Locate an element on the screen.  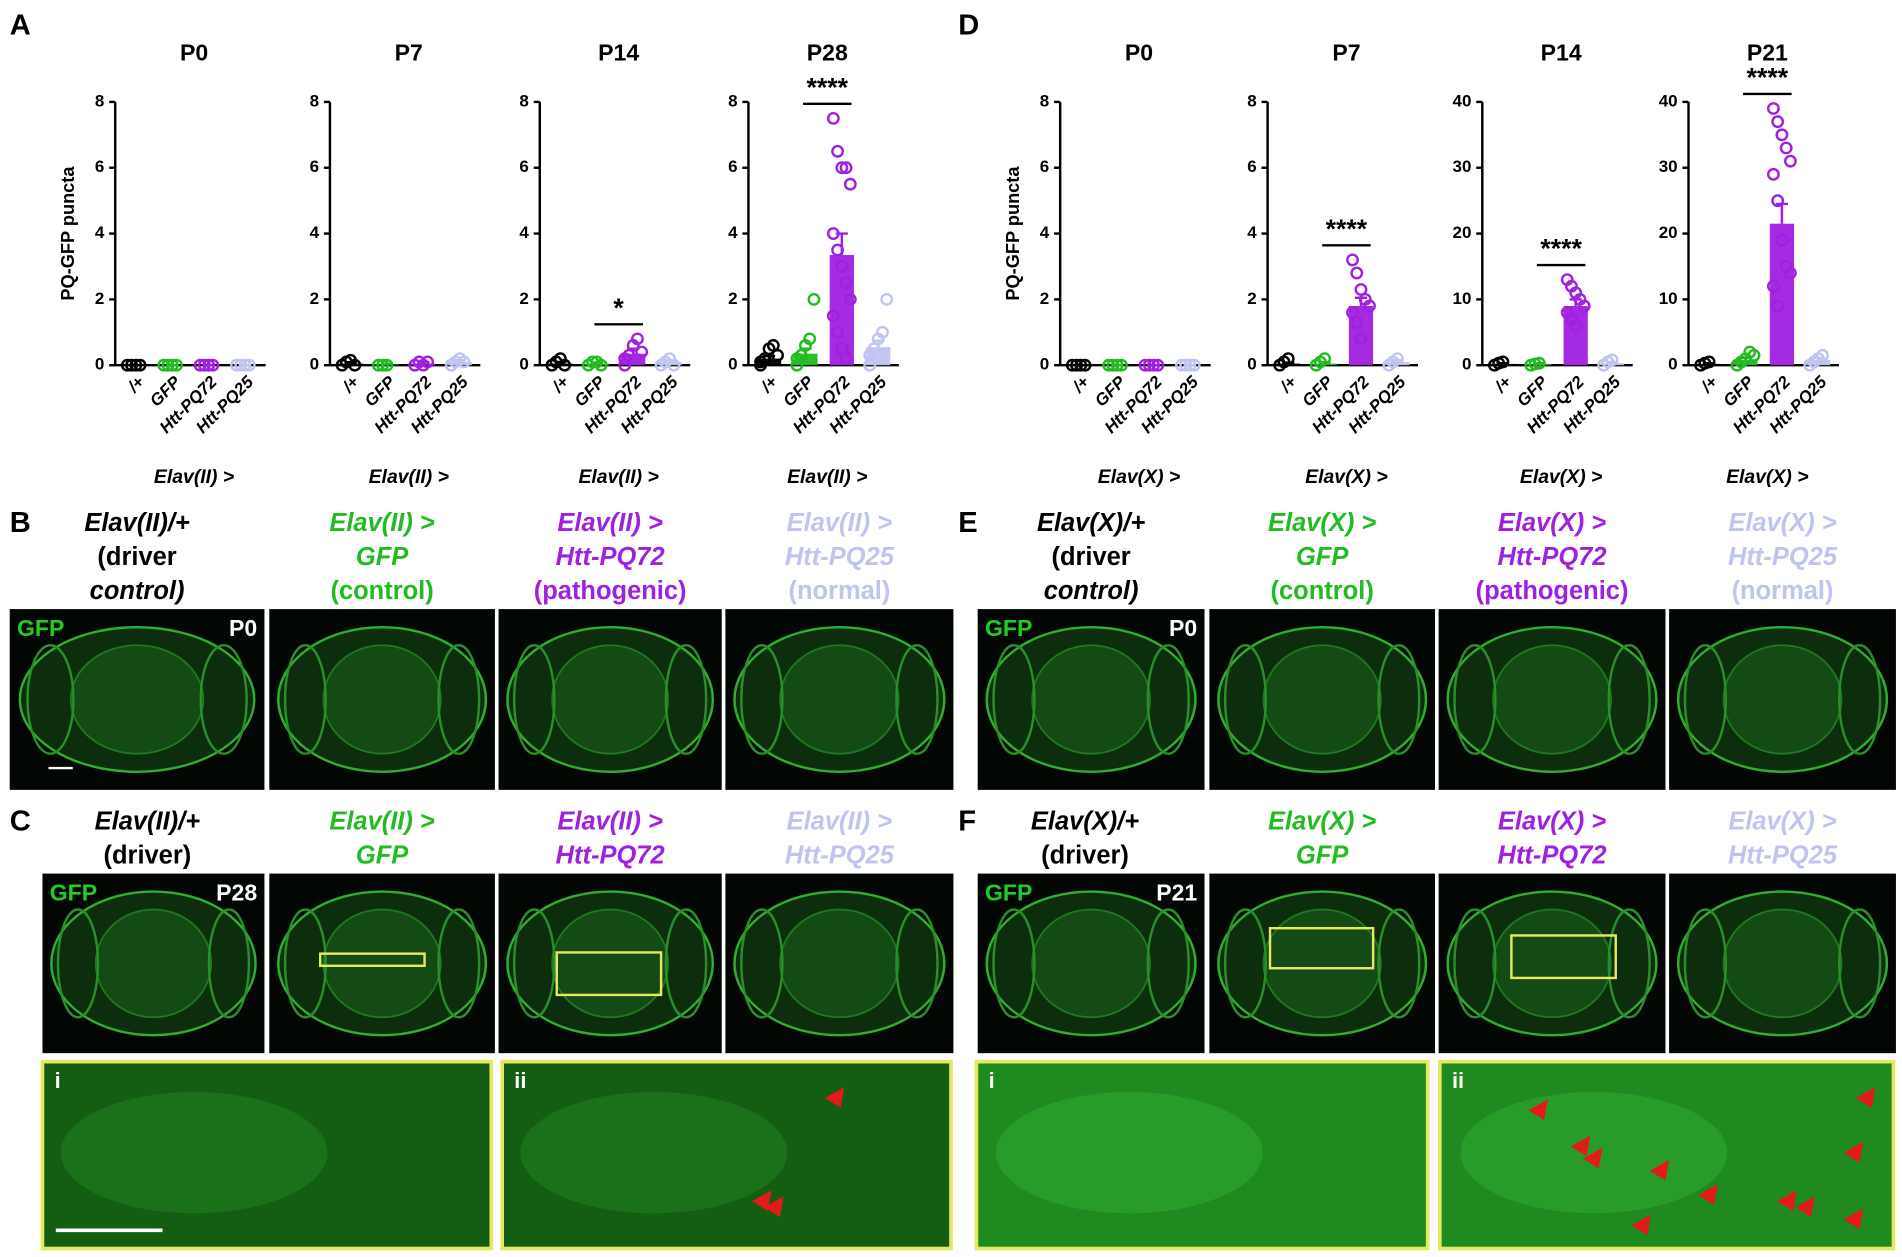
bar is located at coordinates (1361, 335).